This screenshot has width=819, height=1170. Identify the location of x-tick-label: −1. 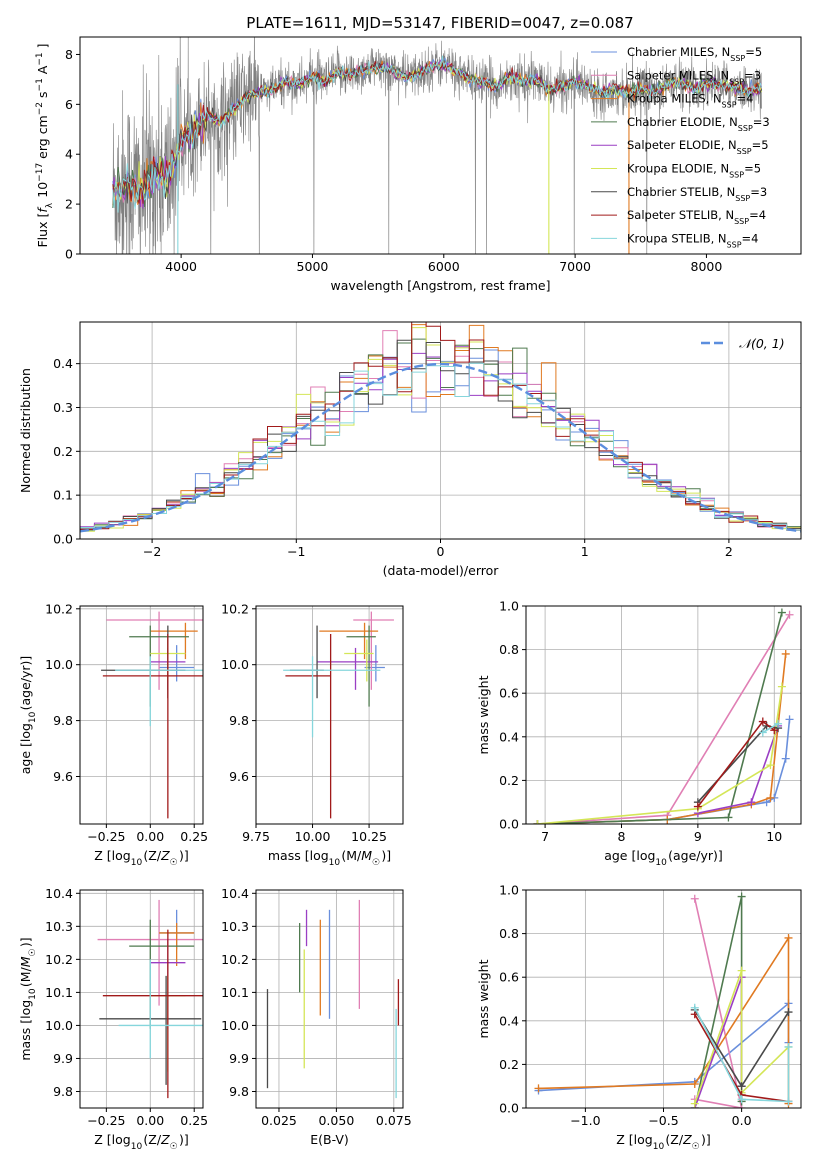
(296, 551).